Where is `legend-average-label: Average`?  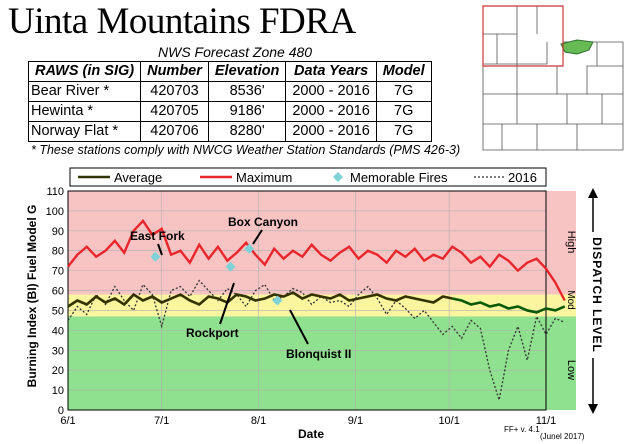
legend-average-label: Average is located at coordinates (138, 177).